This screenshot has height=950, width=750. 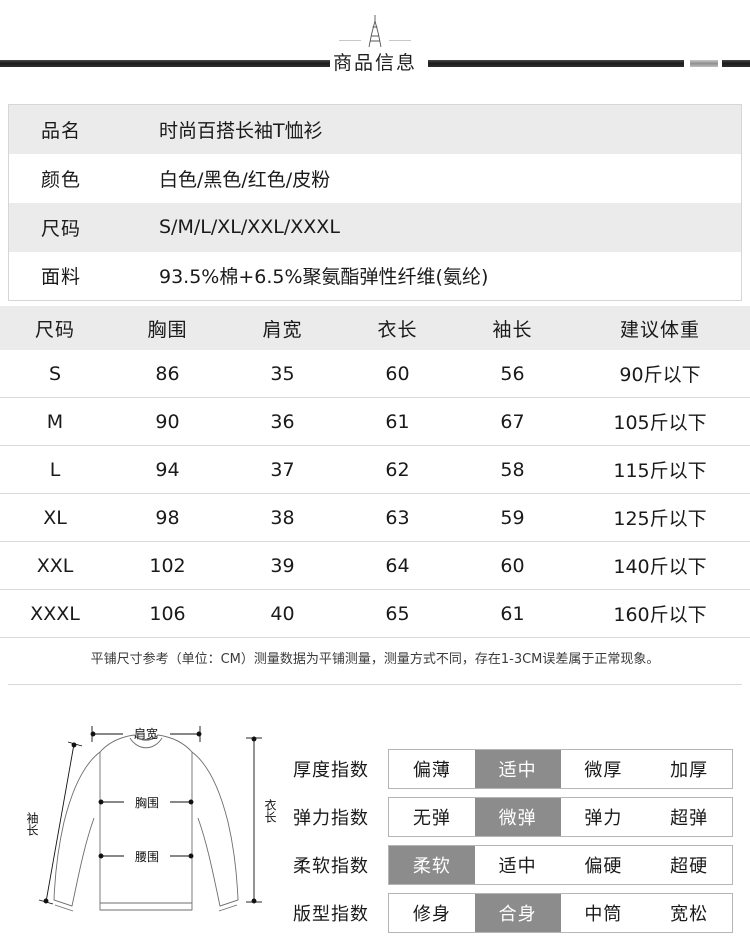 I want to click on index-row-softness: 柔软指数 柔软 适中 偏硬 超硬, so click(x=513, y=865).